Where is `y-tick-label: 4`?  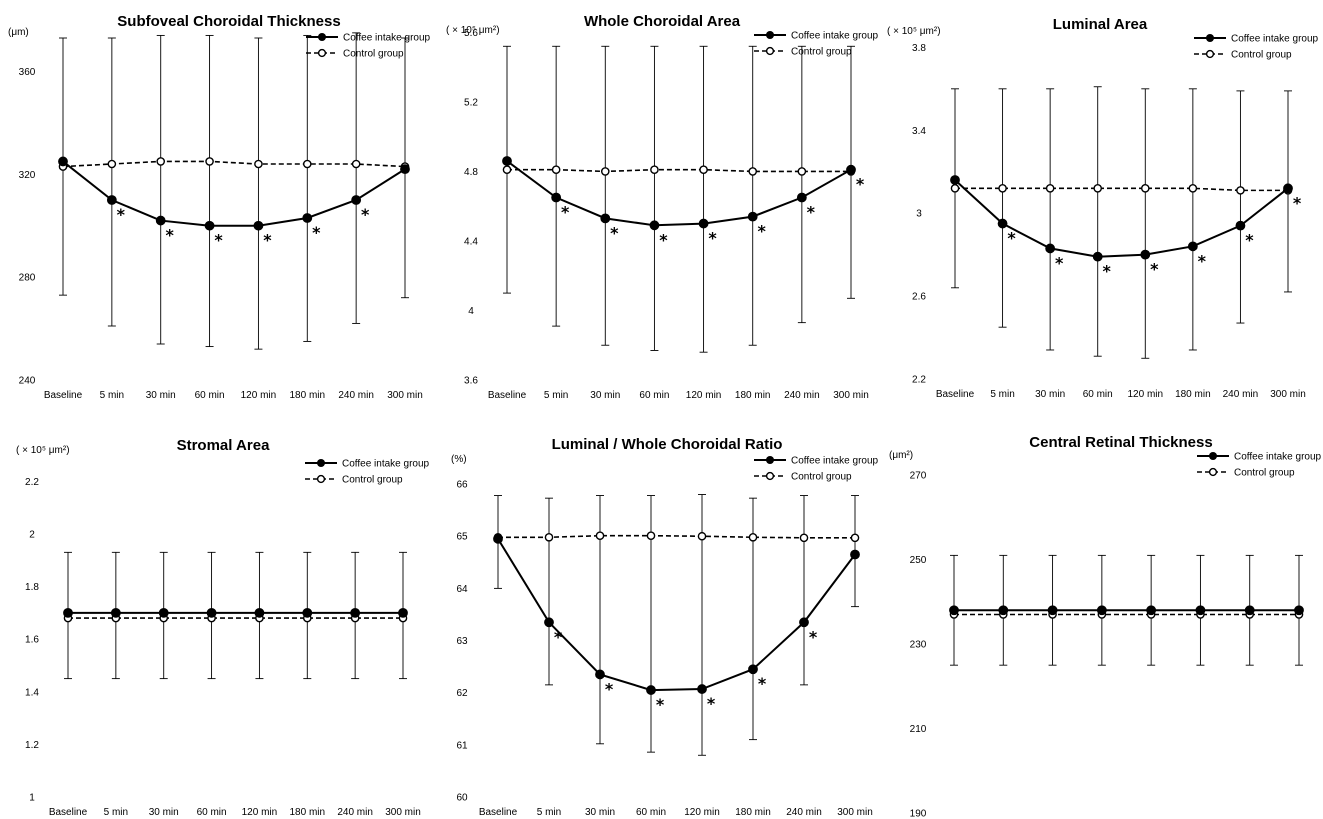 y-tick-label: 4 is located at coordinates (471, 311).